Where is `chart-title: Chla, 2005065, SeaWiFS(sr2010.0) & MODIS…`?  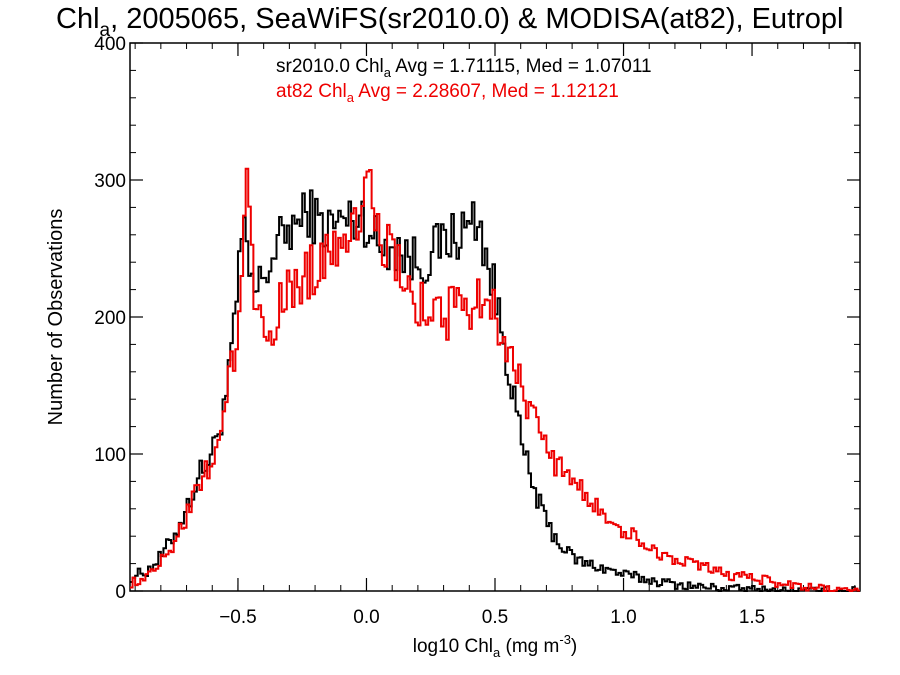
chart-title: Chla, 2005065, SeaWiFS(sr2010.0) & MODIS… is located at coordinates (449, 22).